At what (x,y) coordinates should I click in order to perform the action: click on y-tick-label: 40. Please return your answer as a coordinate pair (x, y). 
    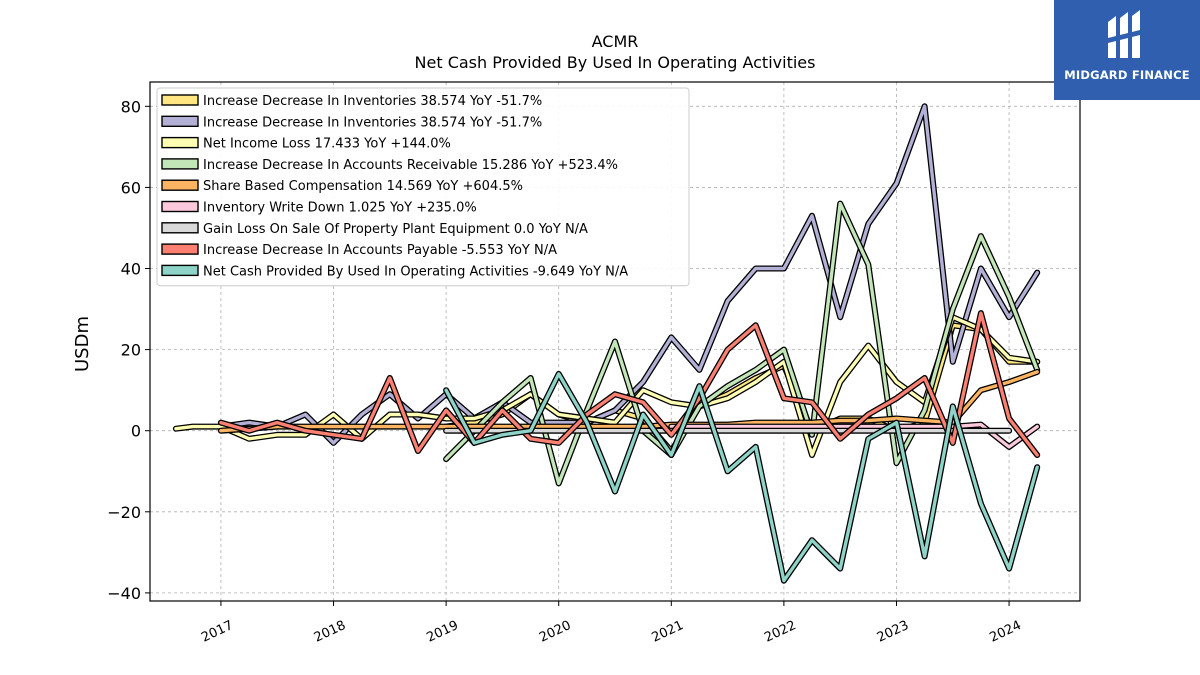
    Looking at the image, I should click on (131, 269).